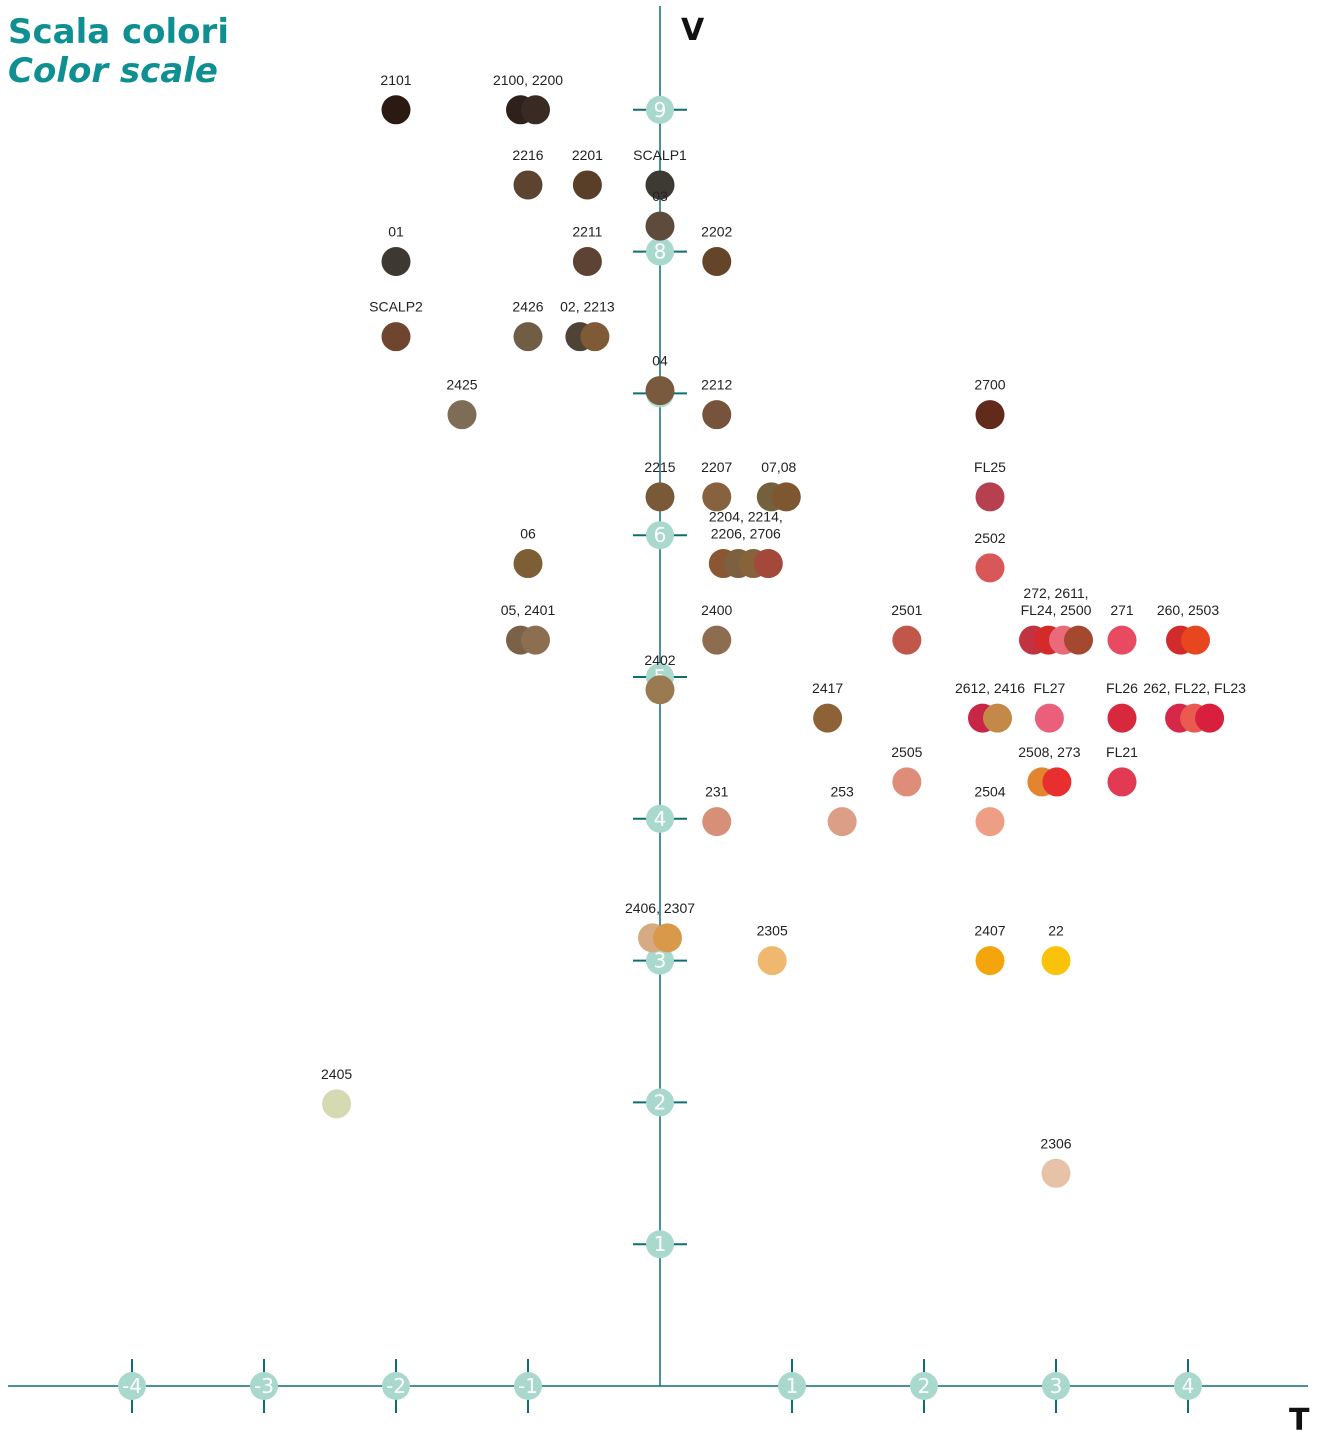  What do you see at coordinates (1049, 752) in the screenshot?
I see `dot-label: 2508, 273` at bounding box center [1049, 752].